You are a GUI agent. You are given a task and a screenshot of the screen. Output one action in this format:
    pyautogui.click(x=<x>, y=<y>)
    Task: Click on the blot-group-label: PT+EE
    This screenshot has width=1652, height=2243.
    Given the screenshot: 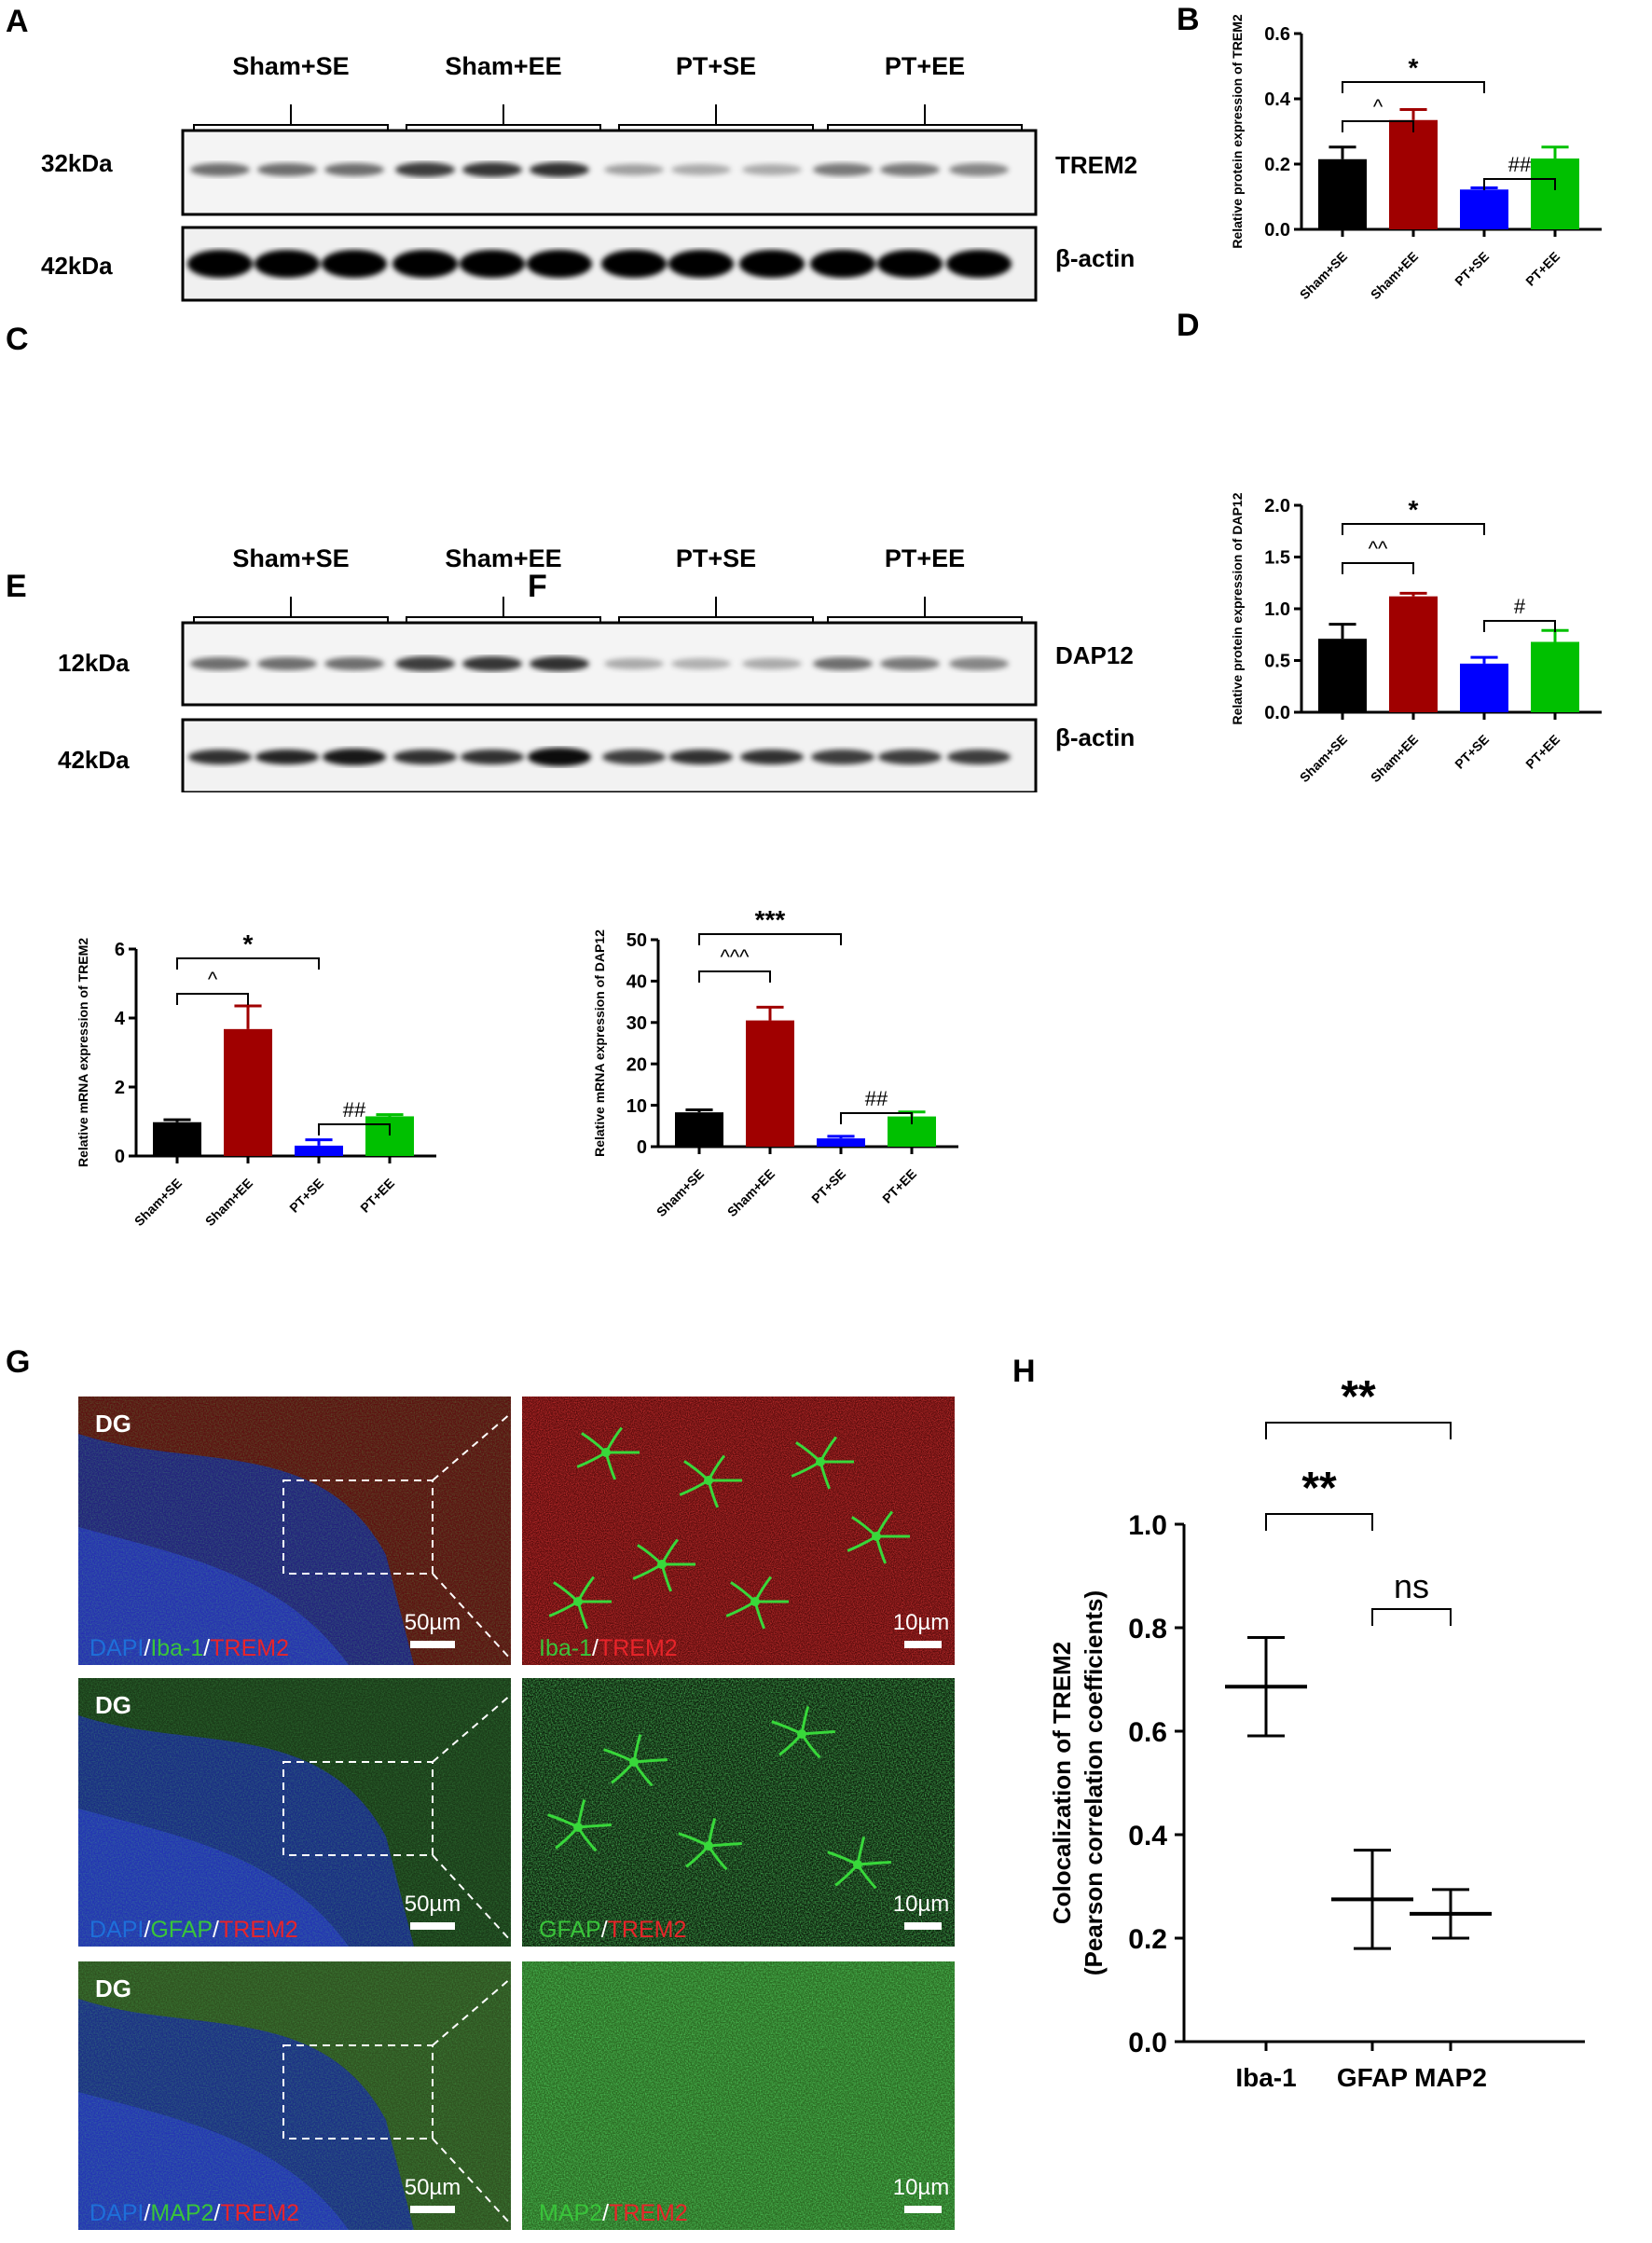 What is the action you would take?
    pyautogui.click(x=925, y=558)
    